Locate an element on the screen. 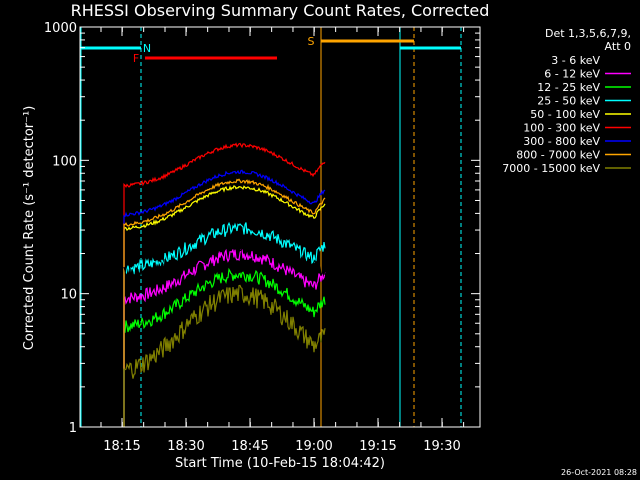  x-axis-label: Start Time (10-Feb-15 18:04:42) is located at coordinates (280, 463).